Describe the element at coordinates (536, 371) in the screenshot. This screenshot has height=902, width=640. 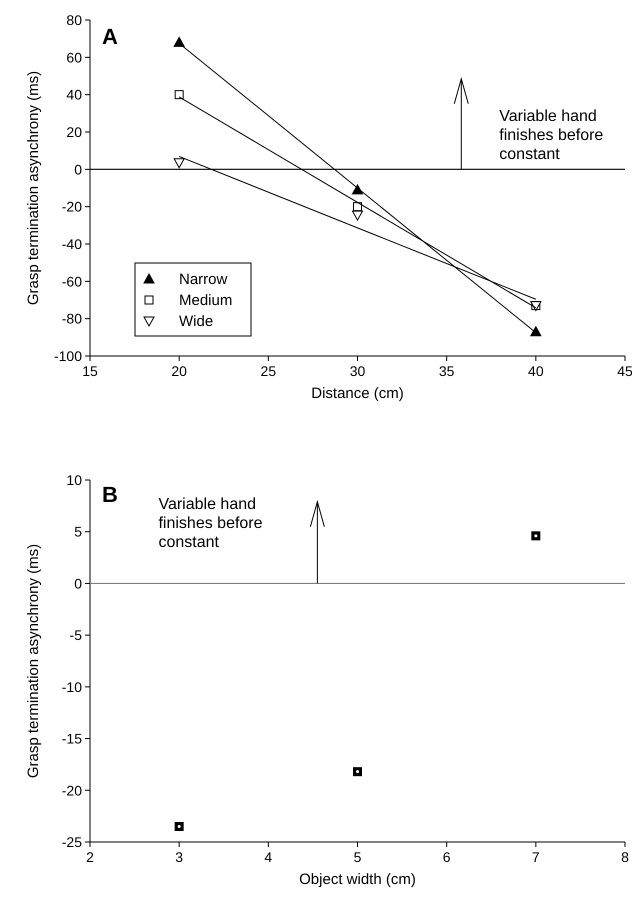
I see `x-tick-label: 40` at that location.